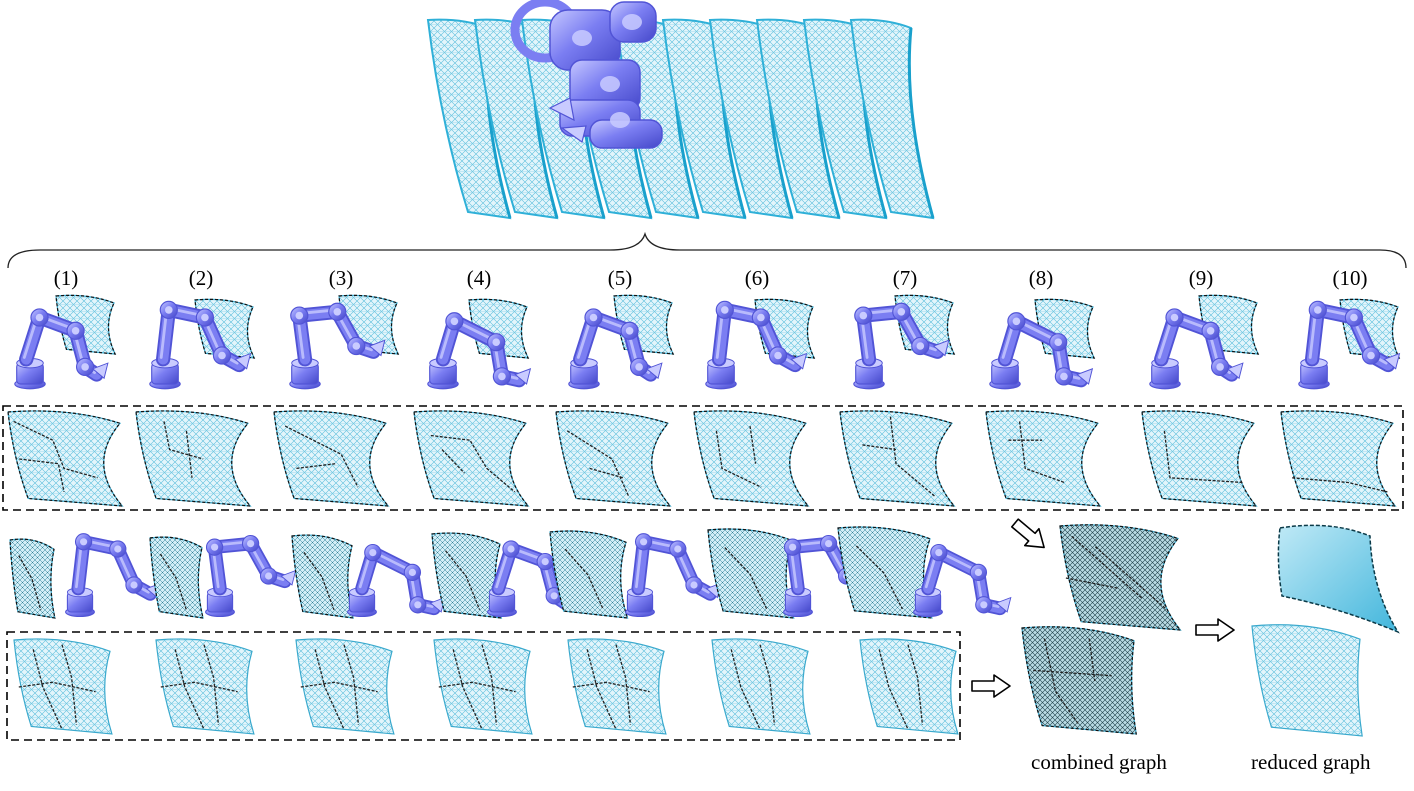 The image size is (1414, 791). What do you see at coordinates (1079, 680) in the screenshot?
I see `combined-graph-bottom` at bounding box center [1079, 680].